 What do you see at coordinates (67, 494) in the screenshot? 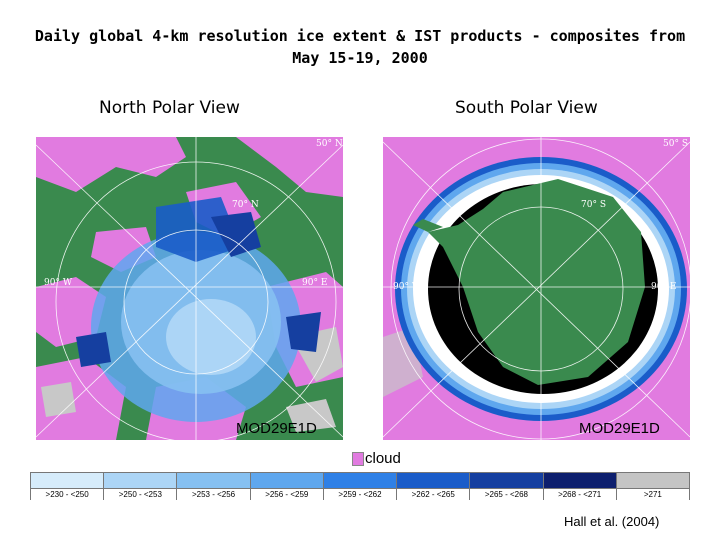
I see `temperature-class-label: >230 - <250` at bounding box center [67, 494].